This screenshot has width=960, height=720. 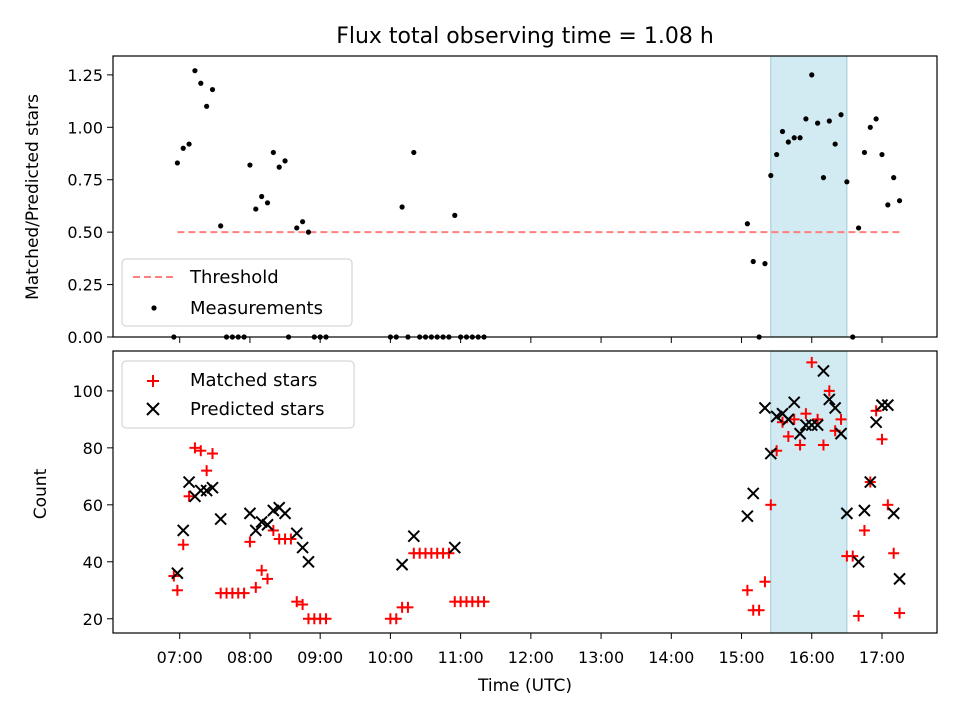 What do you see at coordinates (524, 686) in the screenshot?
I see `x-axis-label: Time (UTC)` at bounding box center [524, 686].